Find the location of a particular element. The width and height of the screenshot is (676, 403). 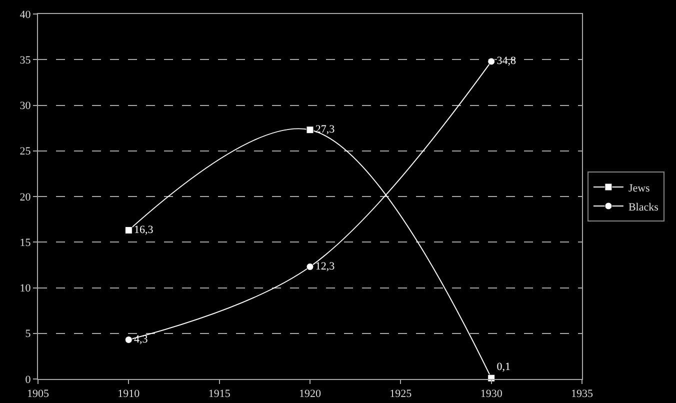

y-tick-label: 30 is located at coordinates (26, 106).